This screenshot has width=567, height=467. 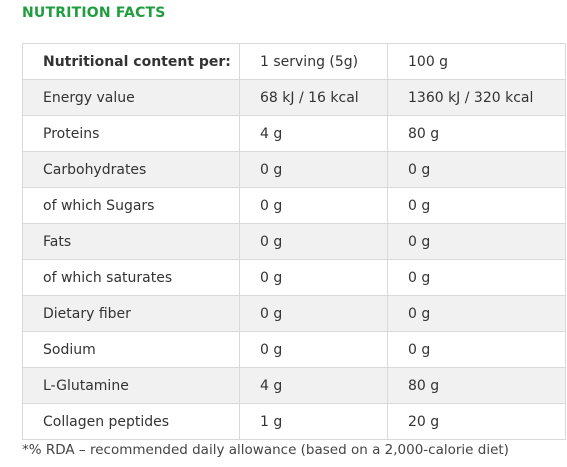 What do you see at coordinates (131, 61) in the screenshot?
I see `header-cell-label: Nutritional content per:` at bounding box center [131, 61].